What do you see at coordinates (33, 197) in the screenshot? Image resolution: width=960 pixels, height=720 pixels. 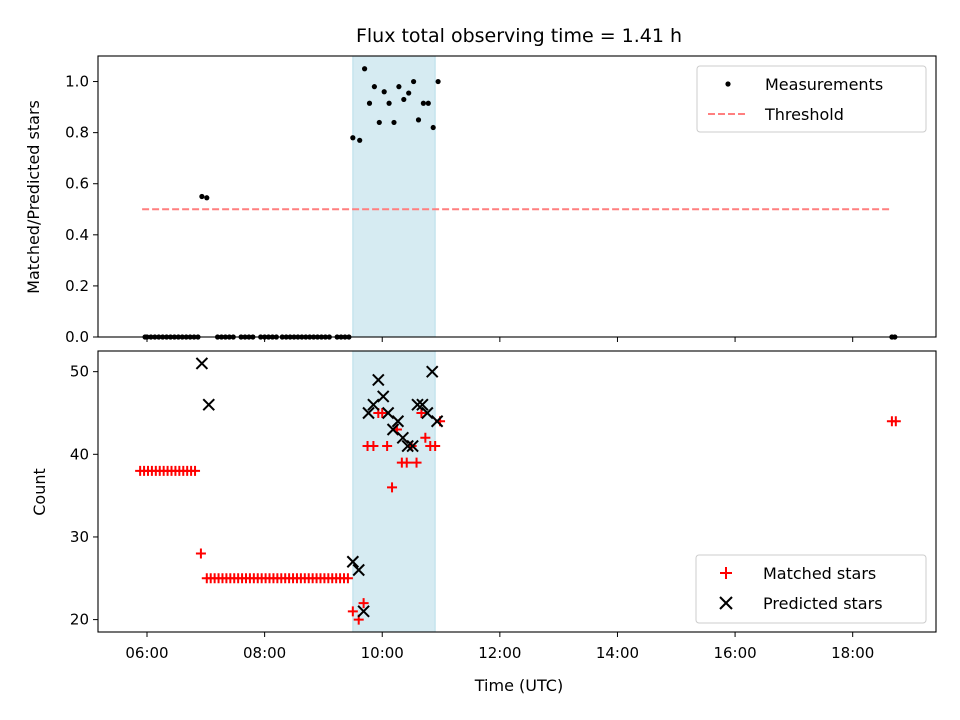 I see `top-y-axis-label: Matched/Predicted stars` at bounding box center [33, 197].